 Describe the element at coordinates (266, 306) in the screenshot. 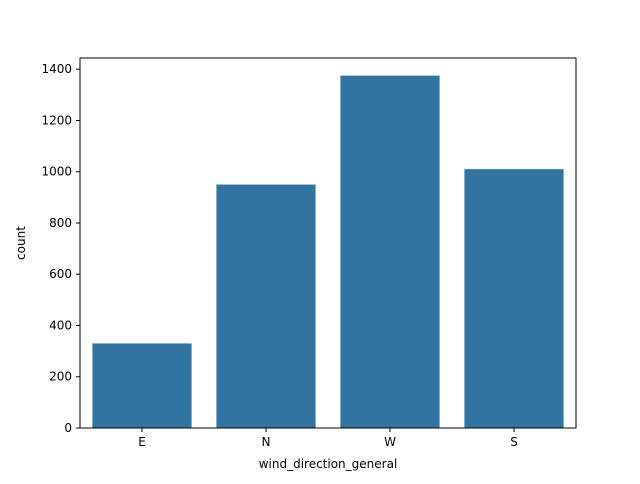

I see `bar-N` at that location.